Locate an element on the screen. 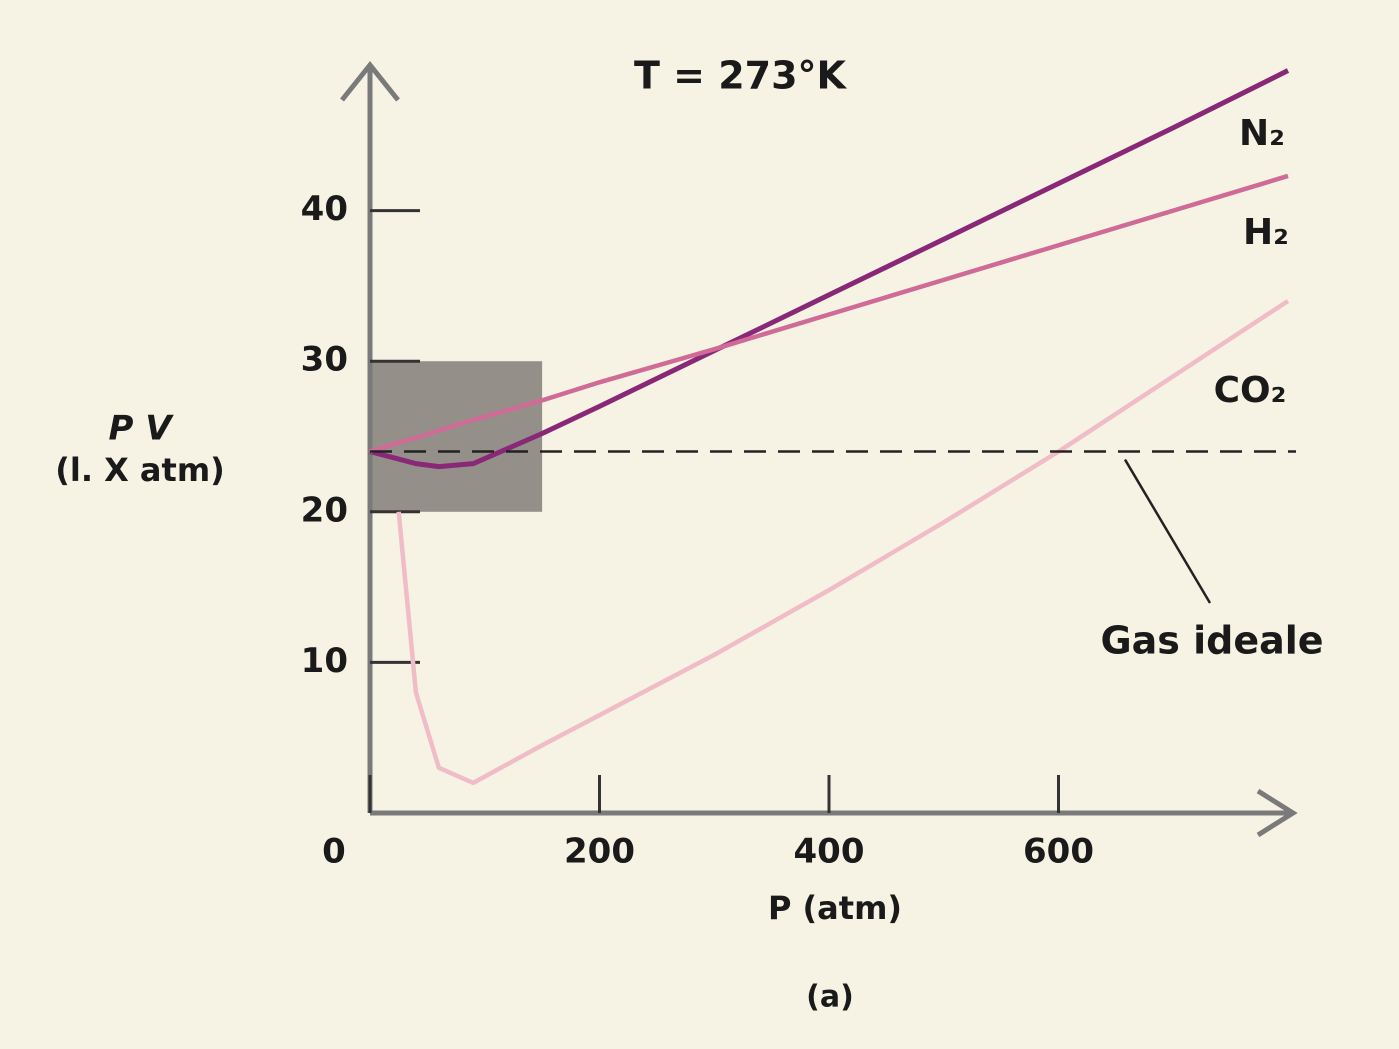 The image size is (1399, 1049). x-axis-arrow is located at coordinates (1277, 813).